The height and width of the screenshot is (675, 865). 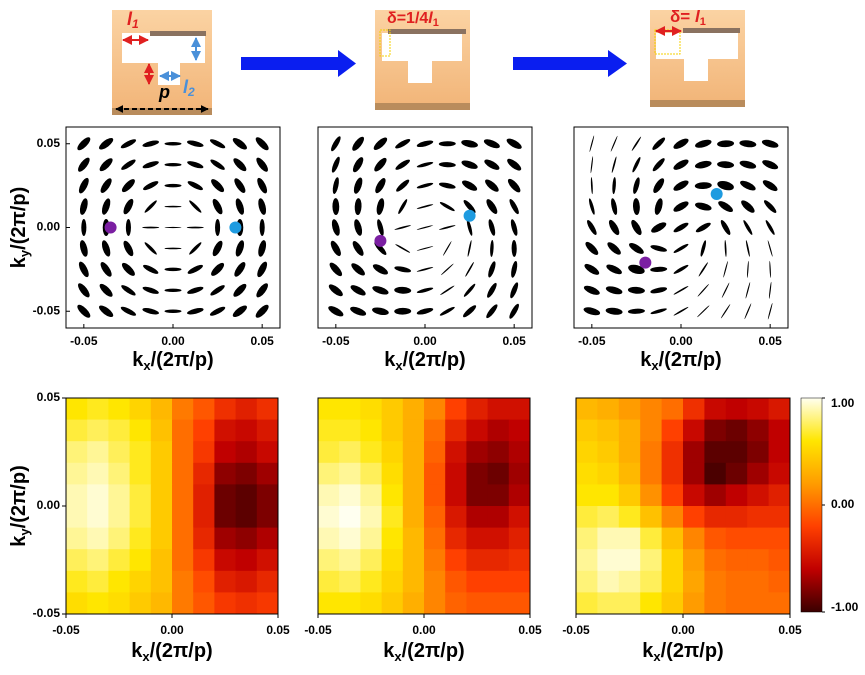 I want to click on polarization-map: -0.05 0.00 0.05, so click(x=425, y=237).